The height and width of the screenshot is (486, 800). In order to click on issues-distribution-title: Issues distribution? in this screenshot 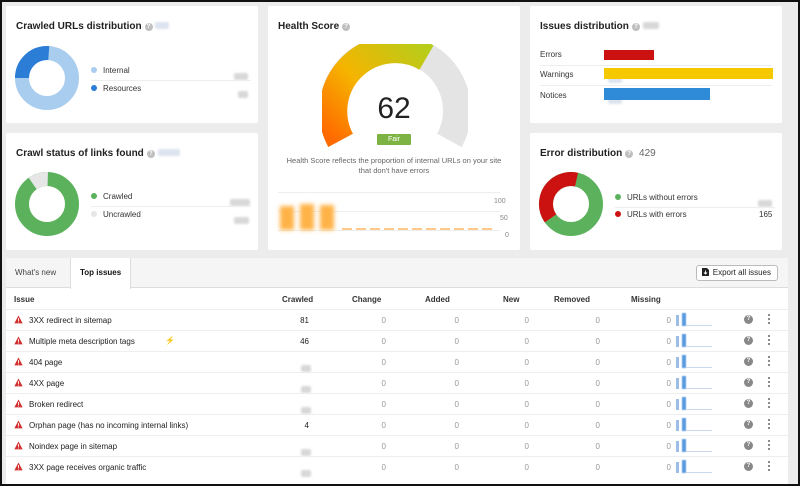, I will do `click(599, 26)`.